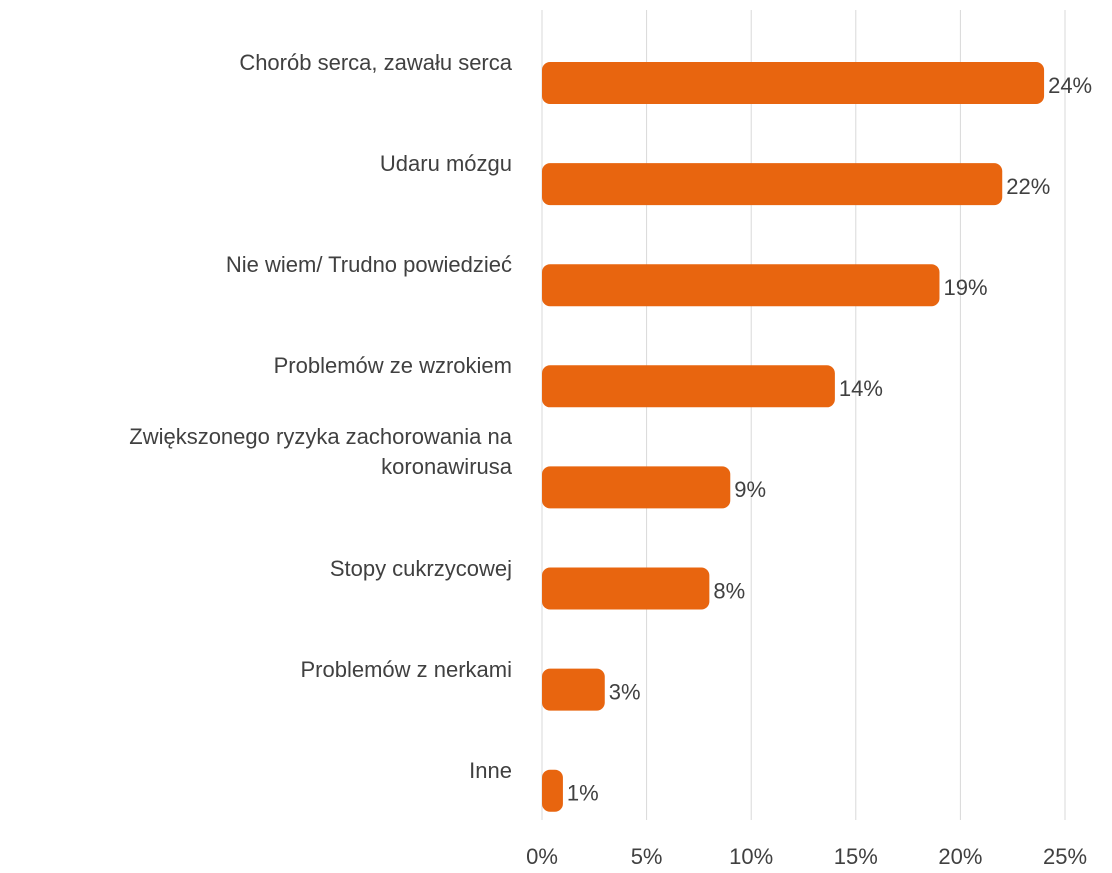 The height and width of the screenshot is (873, 1112). Describe the element at coordinates (542, 856) in the screenshot. I see `x-tick-label: 0%` at that location.